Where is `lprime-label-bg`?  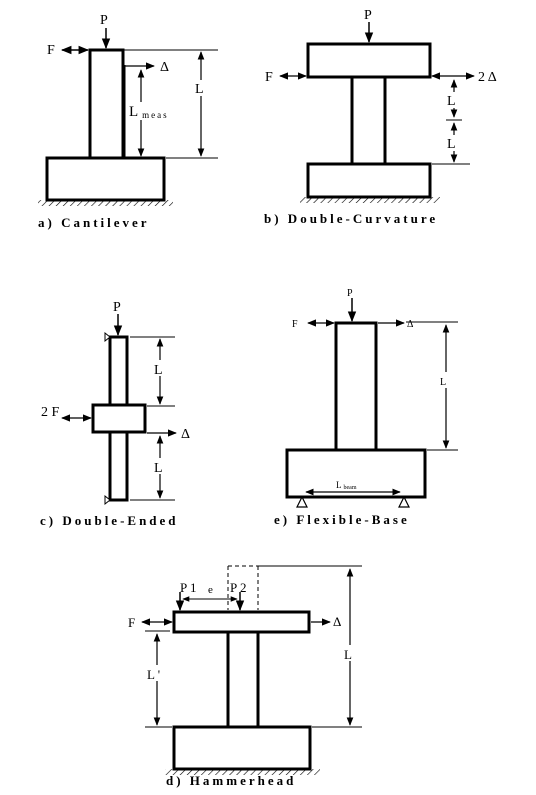
lprime-label-bg is located at coordinates (158, 673).